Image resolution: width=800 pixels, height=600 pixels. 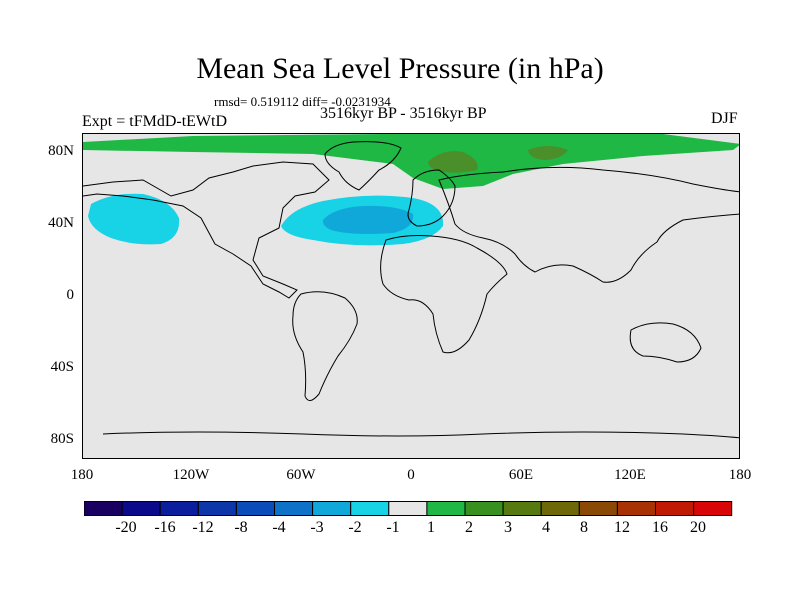 What do you see at coordinates (61, 223) in the screenshot?
I see `lat-label: 40N` at bounding box center [61, 223].